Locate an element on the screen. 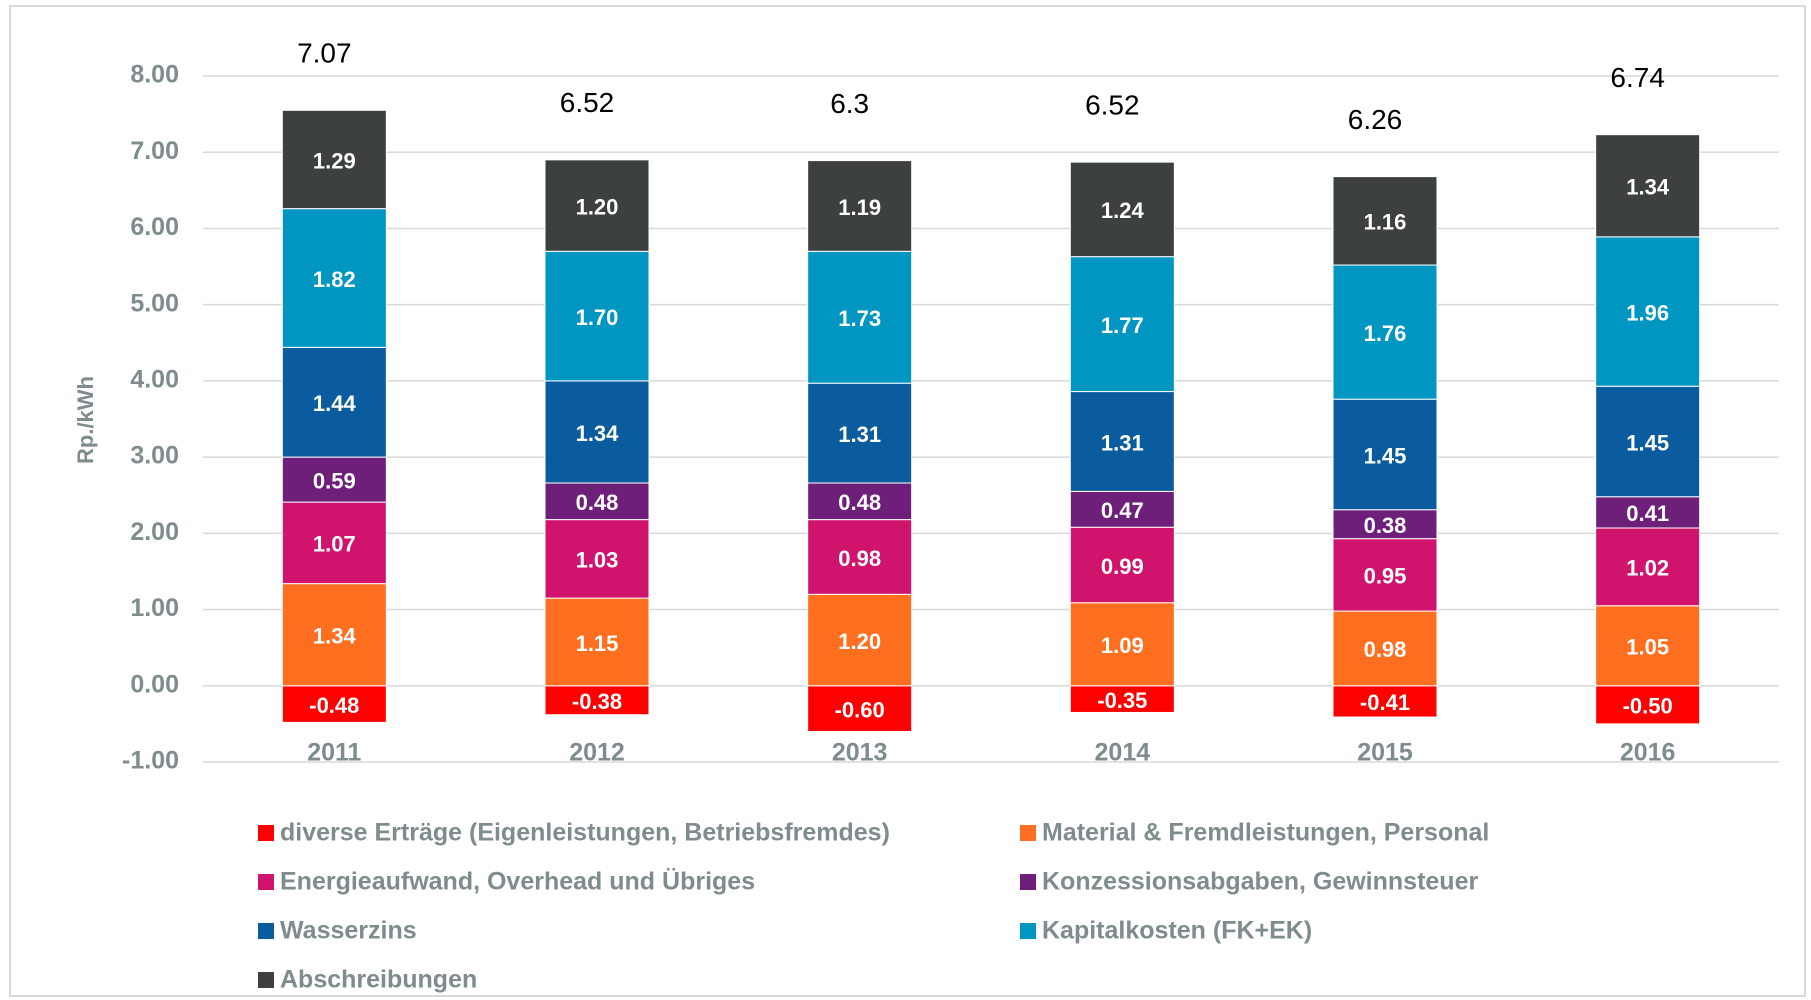  legend-label: Material & Fremdleistungen, Personal is located at coordinates (1265, 833).